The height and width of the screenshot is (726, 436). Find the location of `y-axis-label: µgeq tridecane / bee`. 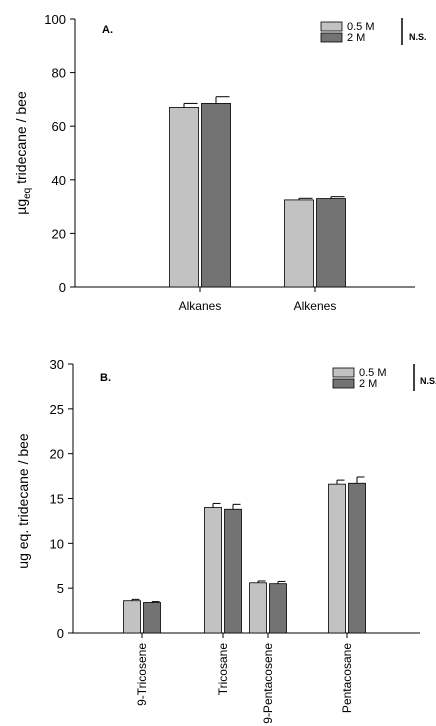

y-axis-label: µgeq tridecane / bee is located at coordinates (23, 153).